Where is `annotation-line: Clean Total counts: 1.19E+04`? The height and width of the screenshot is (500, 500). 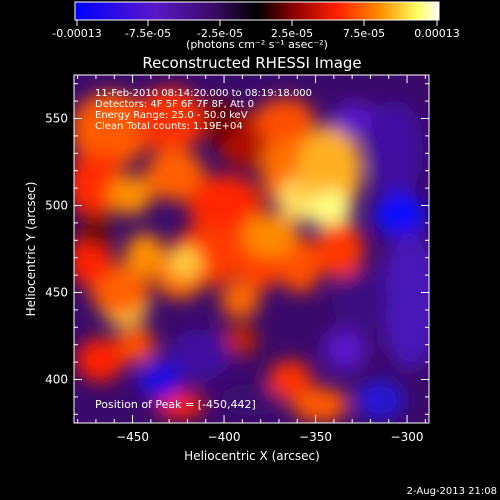
annotation-line: Clean Total counts: 1.19E+04 is located at coordinates (169, 126).